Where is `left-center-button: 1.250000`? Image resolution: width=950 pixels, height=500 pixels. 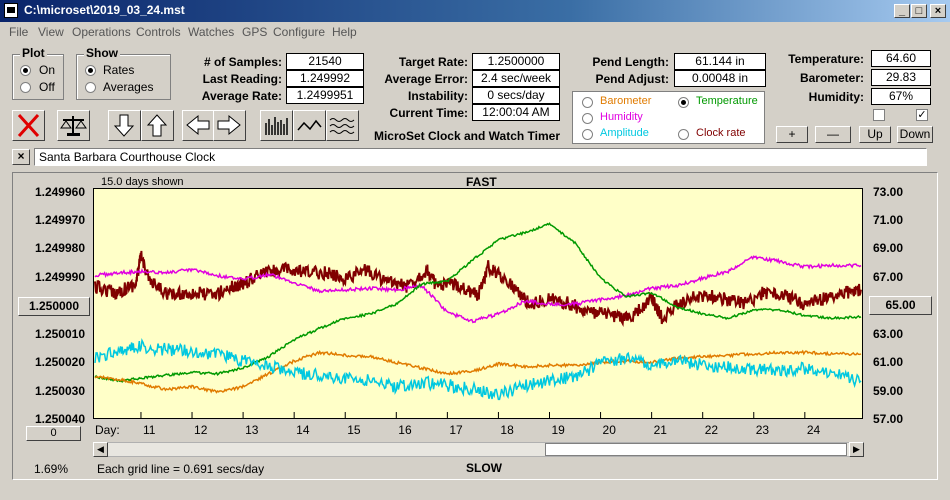 left-center-button: 1.250000 is located at coordinates (54, 306).